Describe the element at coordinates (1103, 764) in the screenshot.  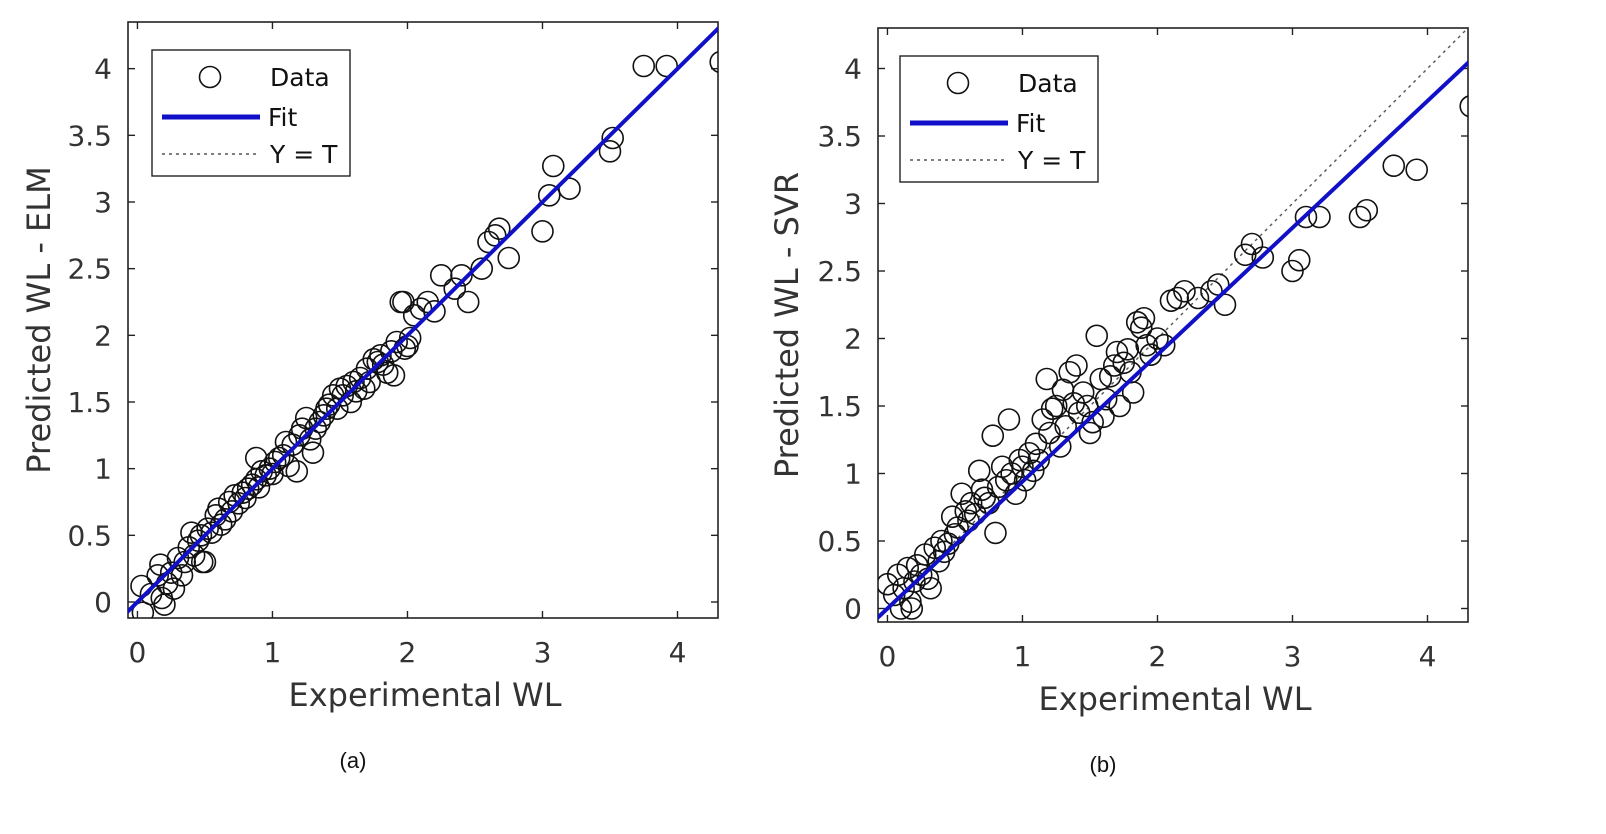
I see `panel-label: (b)` at that location.